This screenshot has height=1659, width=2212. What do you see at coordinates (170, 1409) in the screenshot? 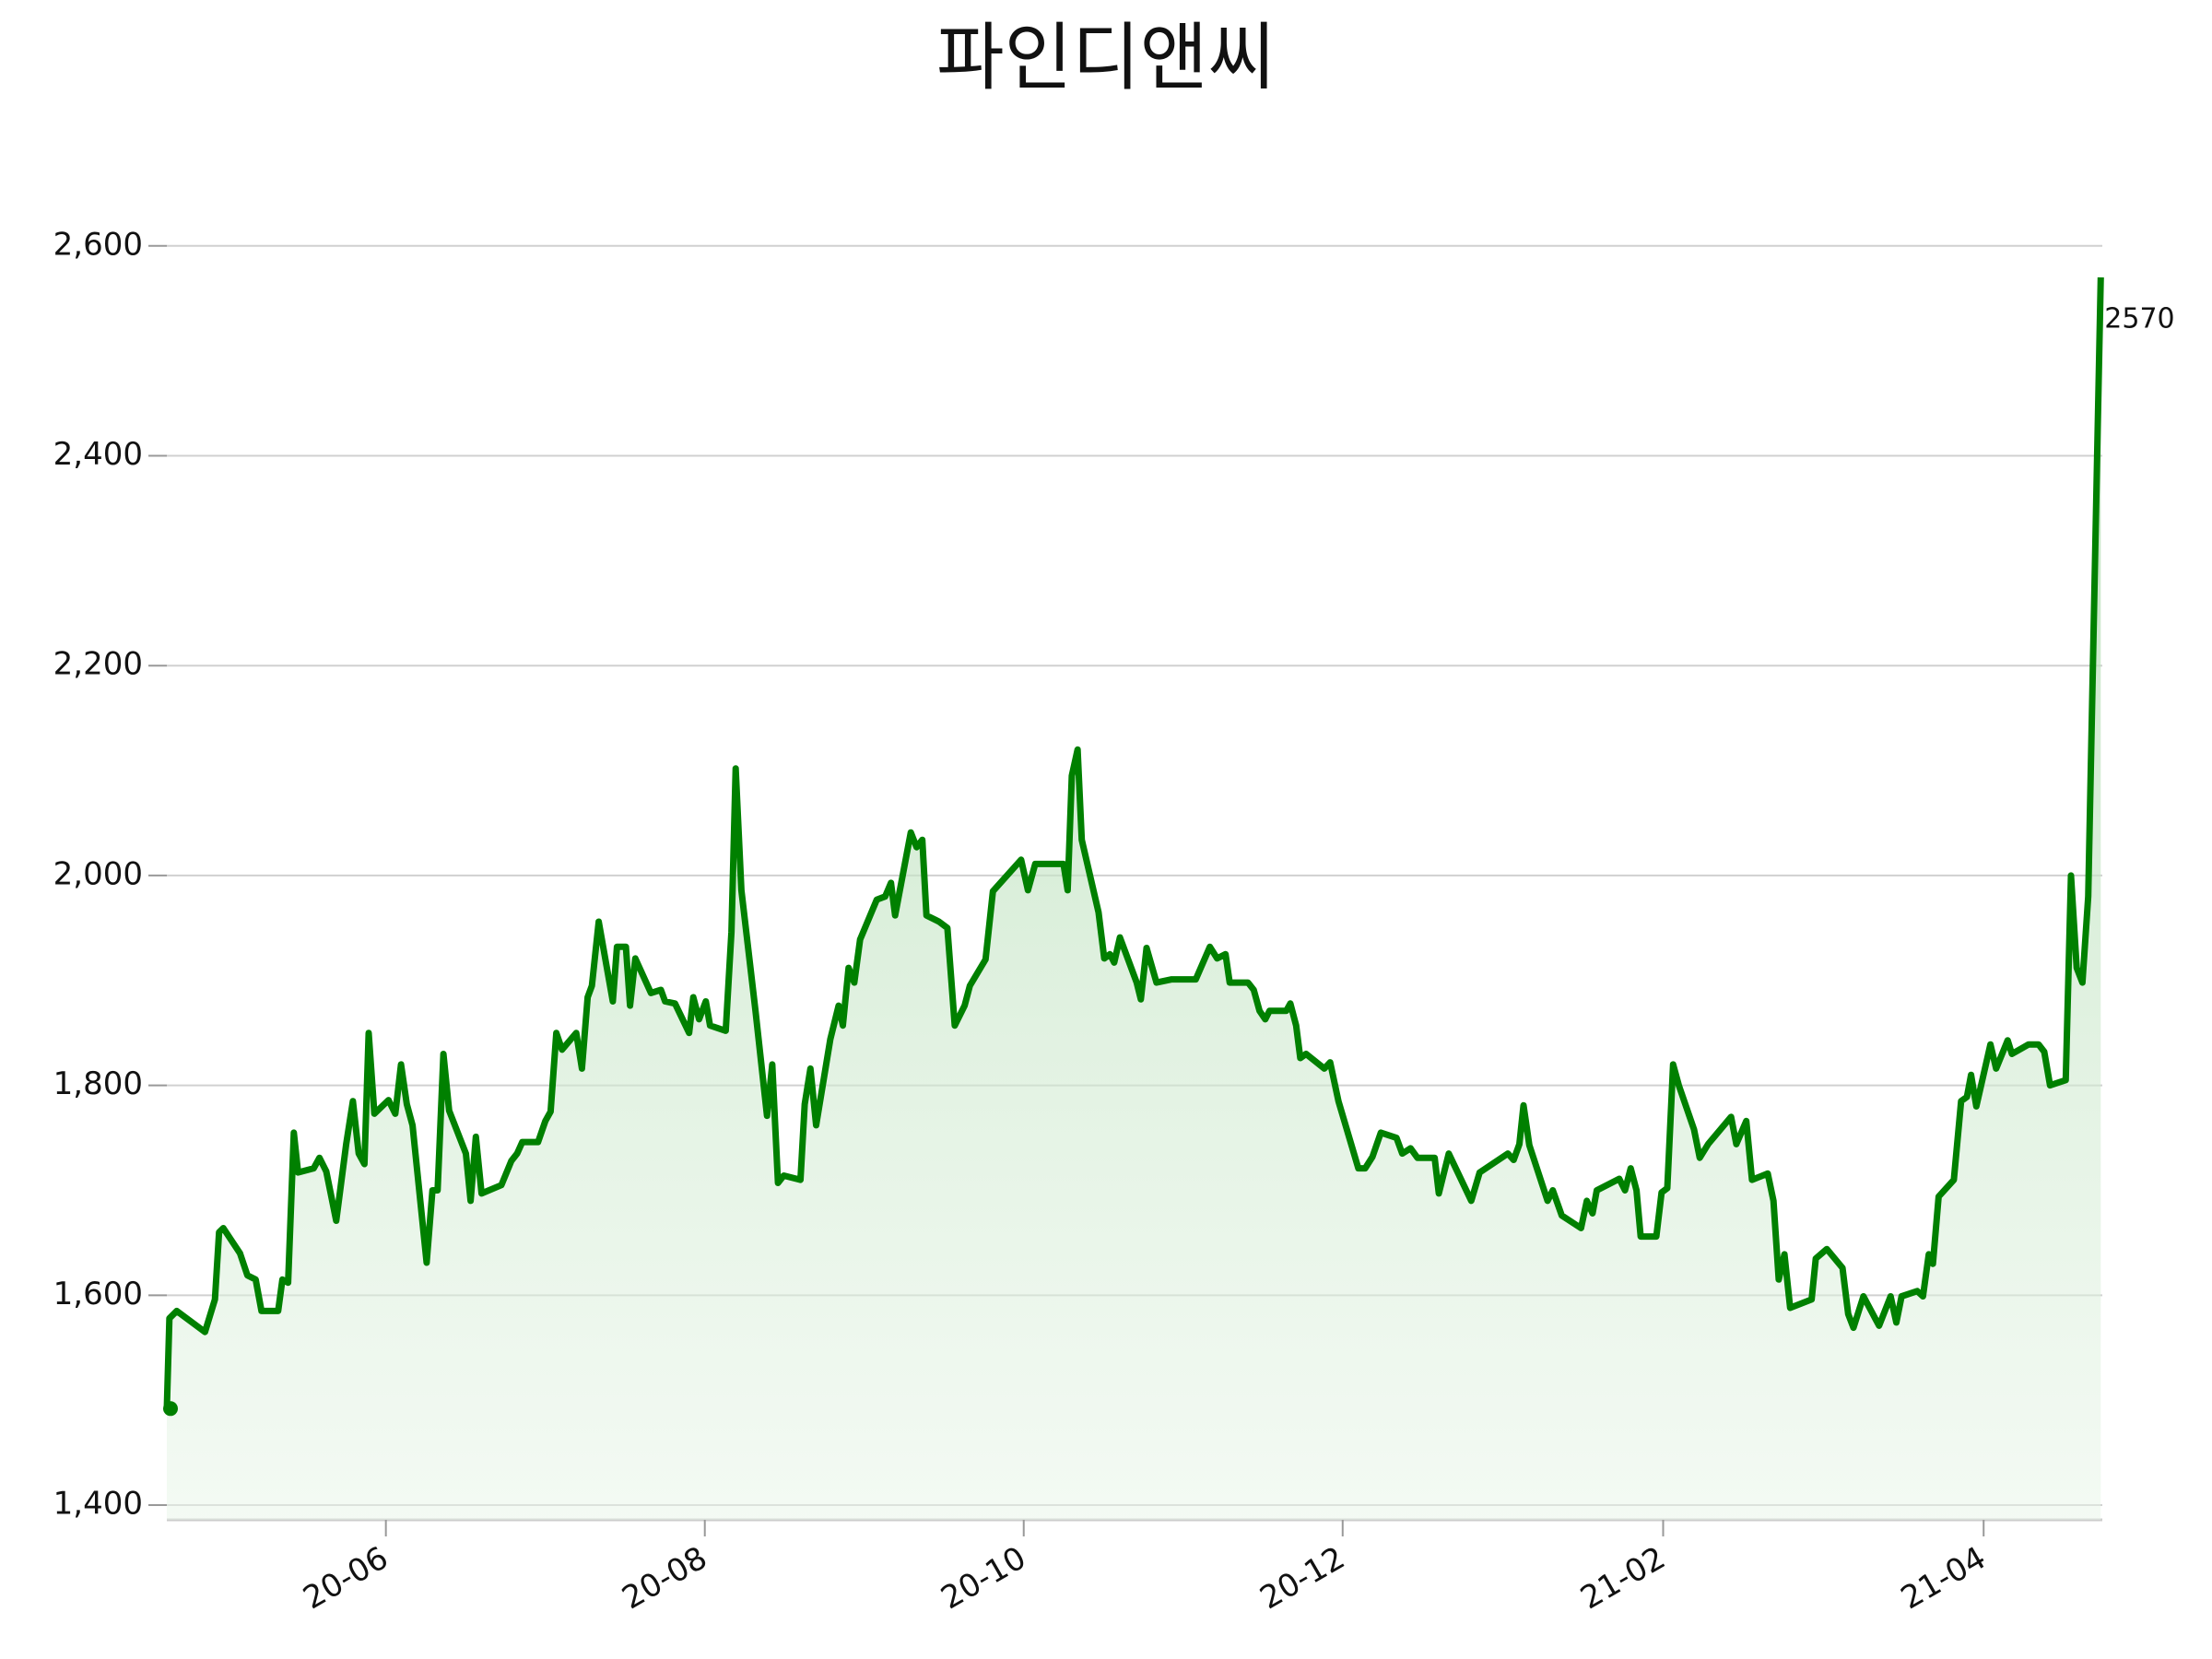
I see `start-point` at bounding box center [170, 1409].